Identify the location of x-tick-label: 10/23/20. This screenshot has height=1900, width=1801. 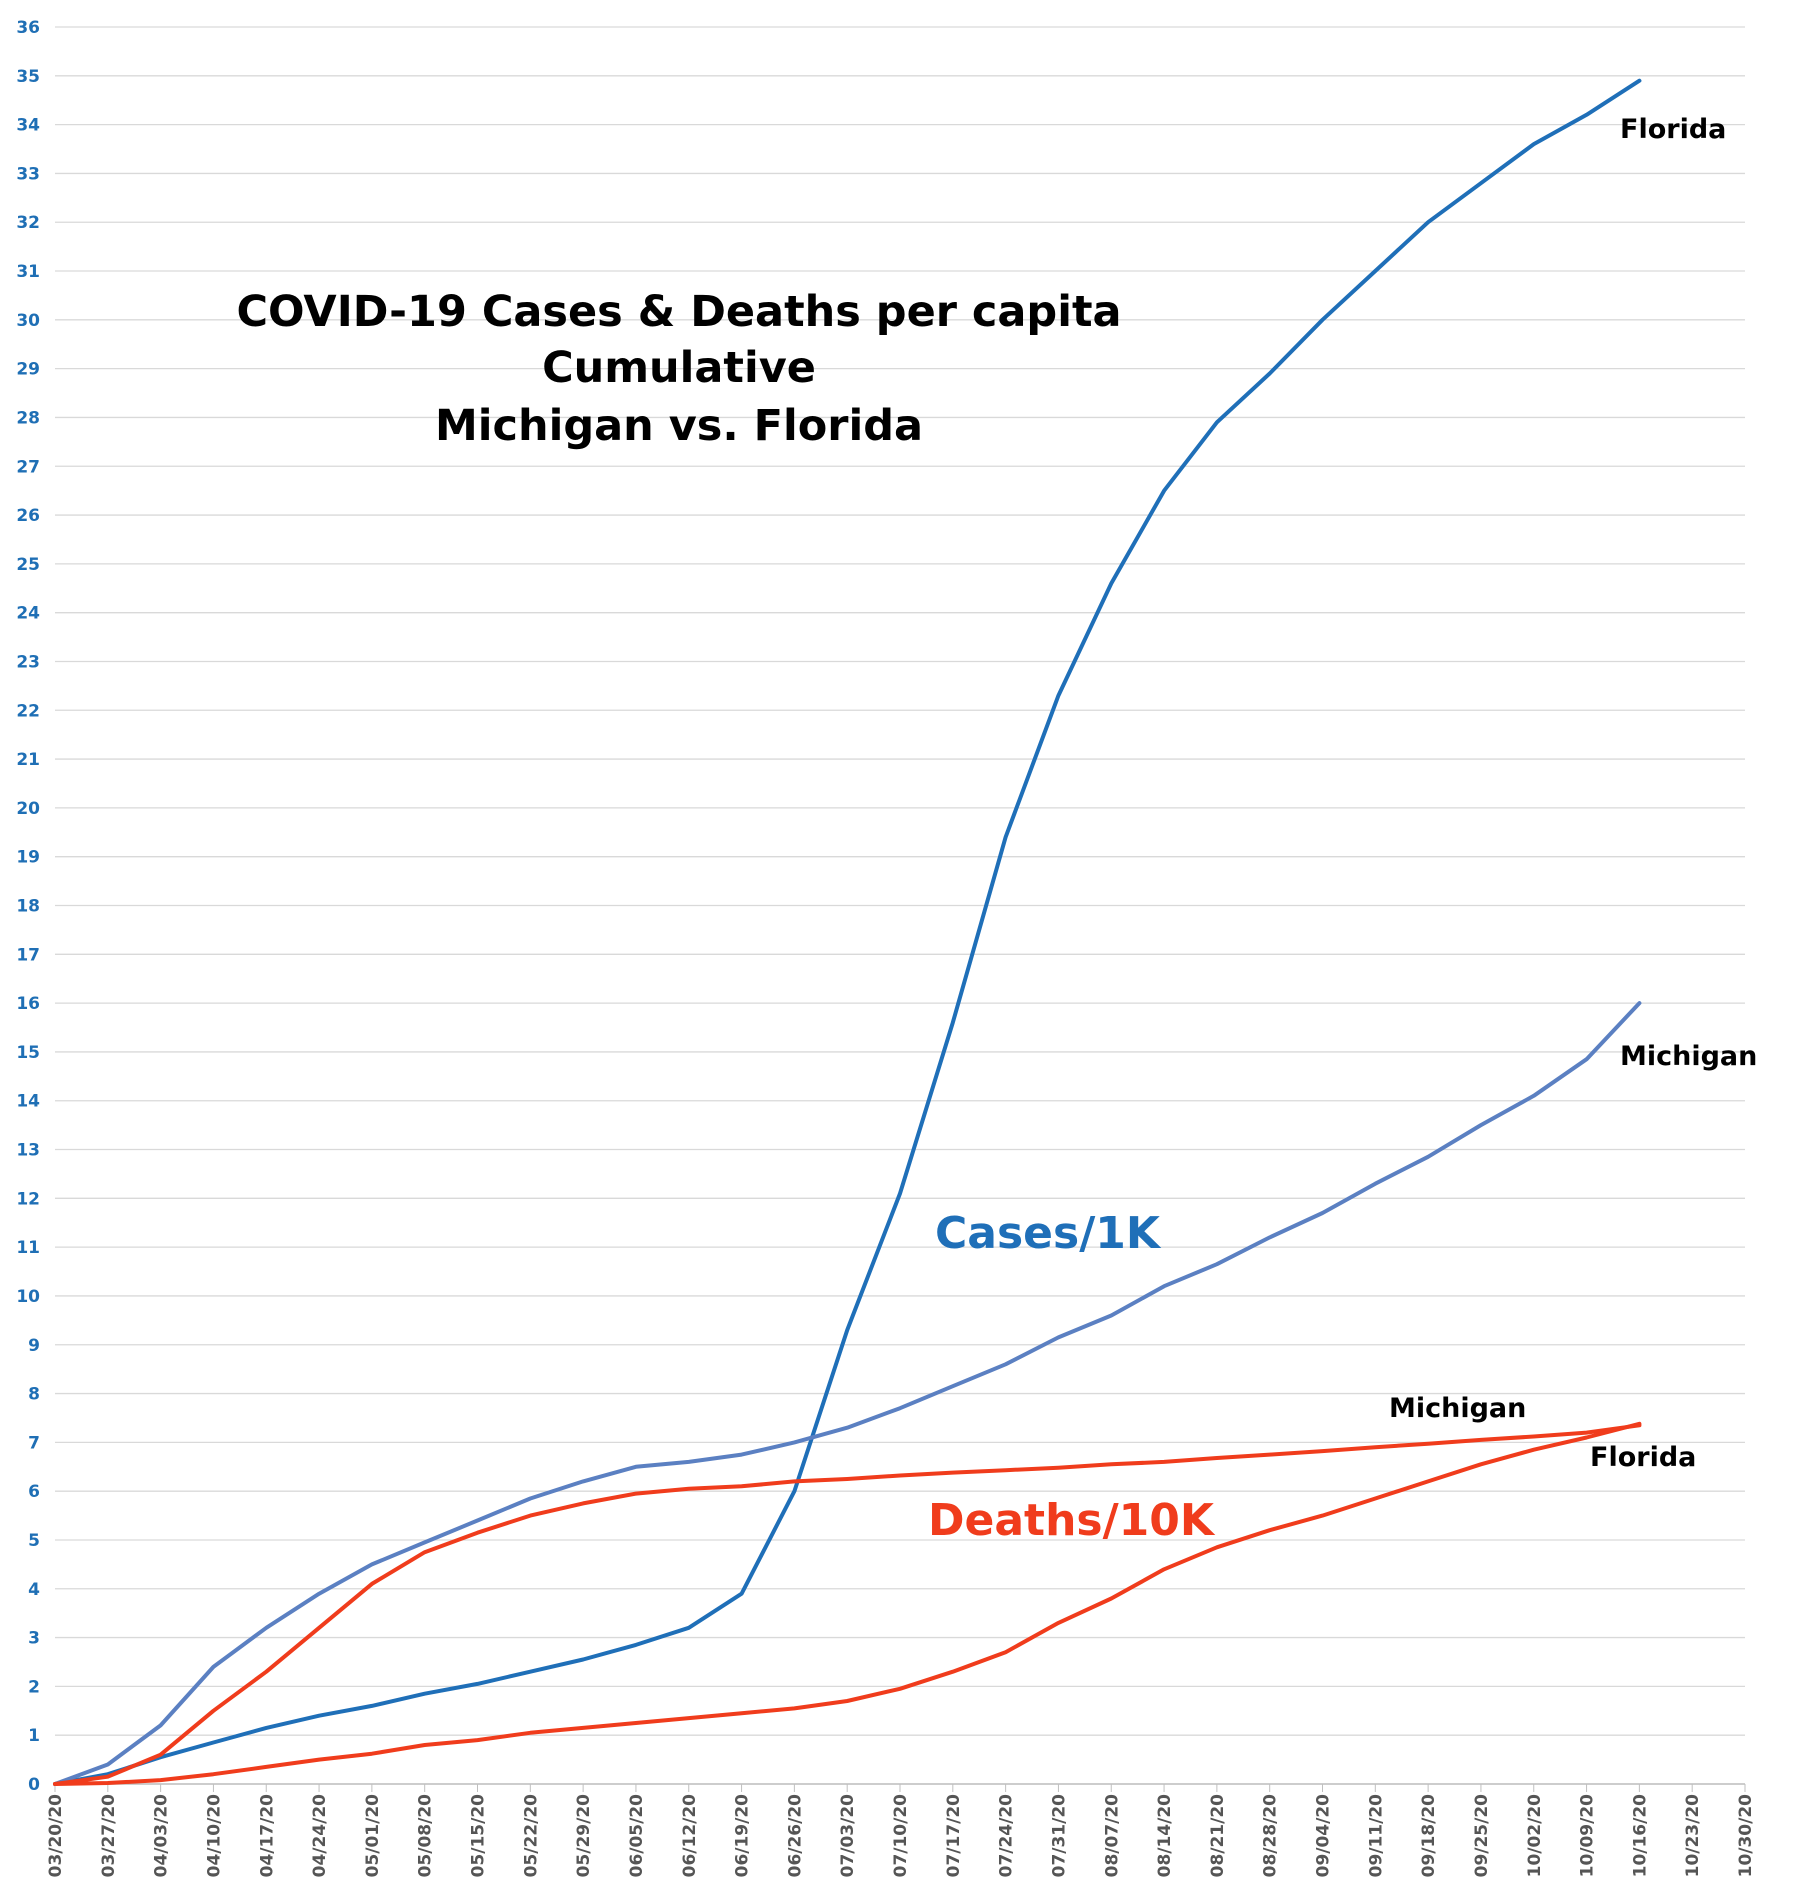
(1693, 1836).